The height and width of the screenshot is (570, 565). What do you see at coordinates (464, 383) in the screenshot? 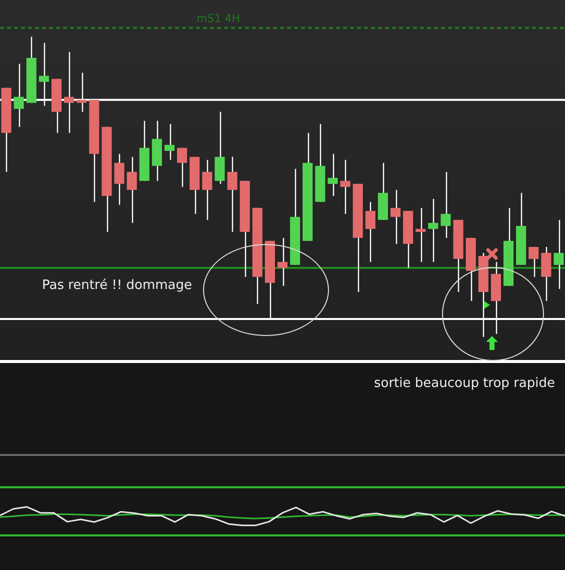
I see `text: sortie beaucoup trop rapide` at bounding box center [464, 383].